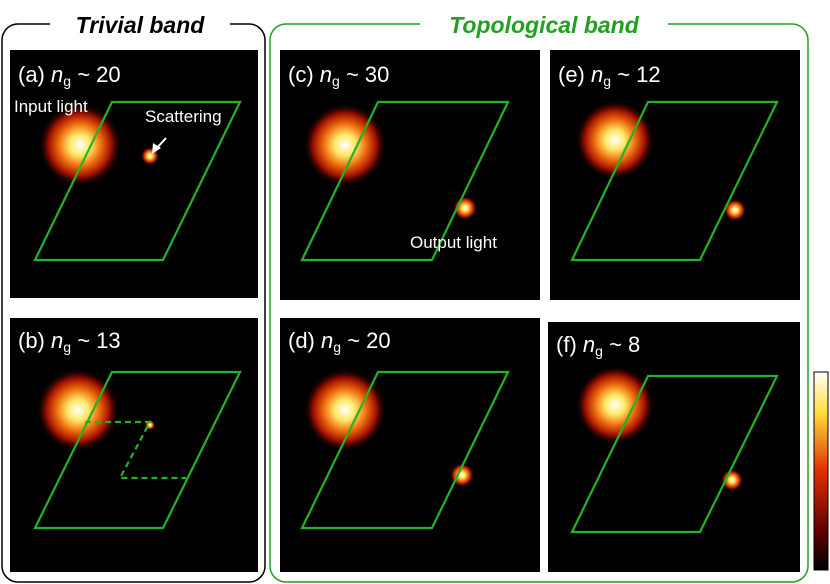  I want to click on panel-b, so click(134, 445).